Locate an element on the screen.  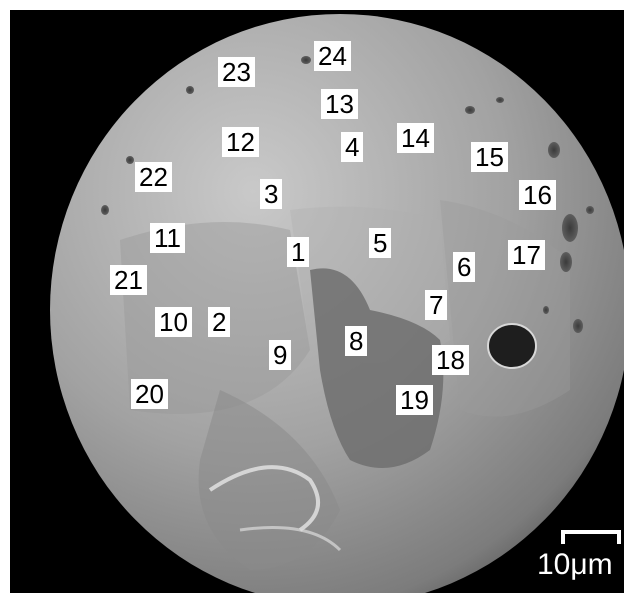
region-label-13: 13 is located at coordinates (339, 104).